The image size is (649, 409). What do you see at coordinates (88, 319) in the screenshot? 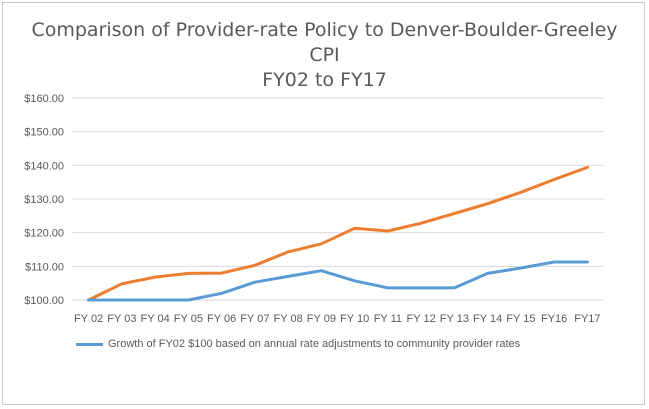
I see `x-tick-label: FY 02` at bounding box center [88, 319].